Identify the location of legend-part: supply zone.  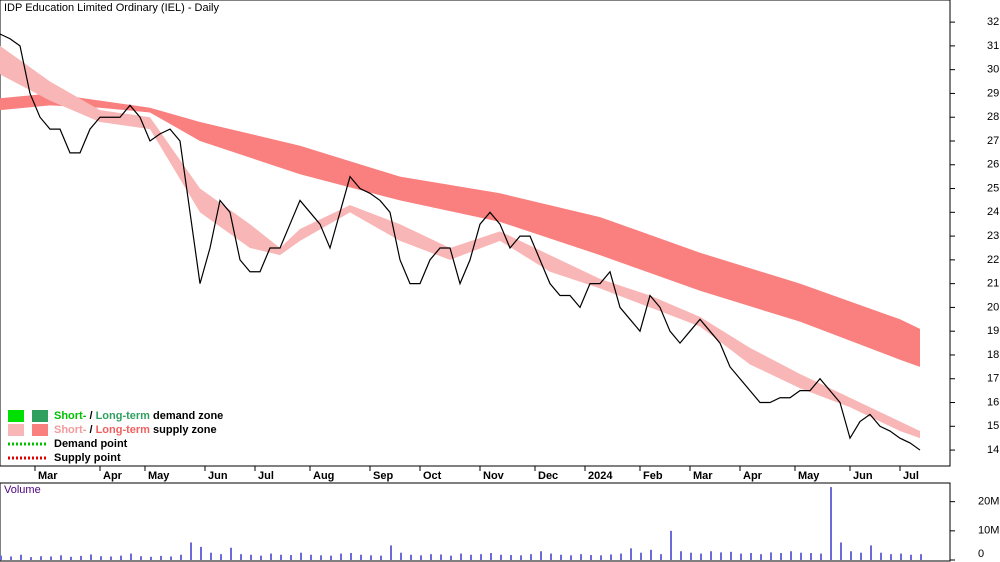
(183, 430).